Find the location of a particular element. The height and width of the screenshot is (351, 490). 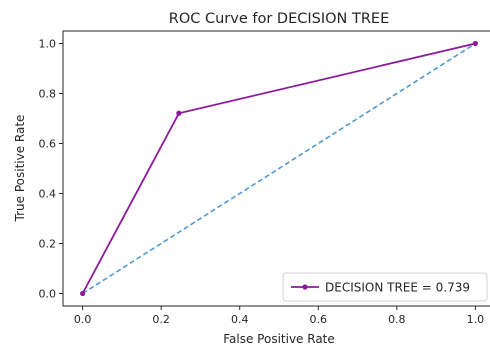

x-tick-label: 0.0 is located at coordinates (83, 319).